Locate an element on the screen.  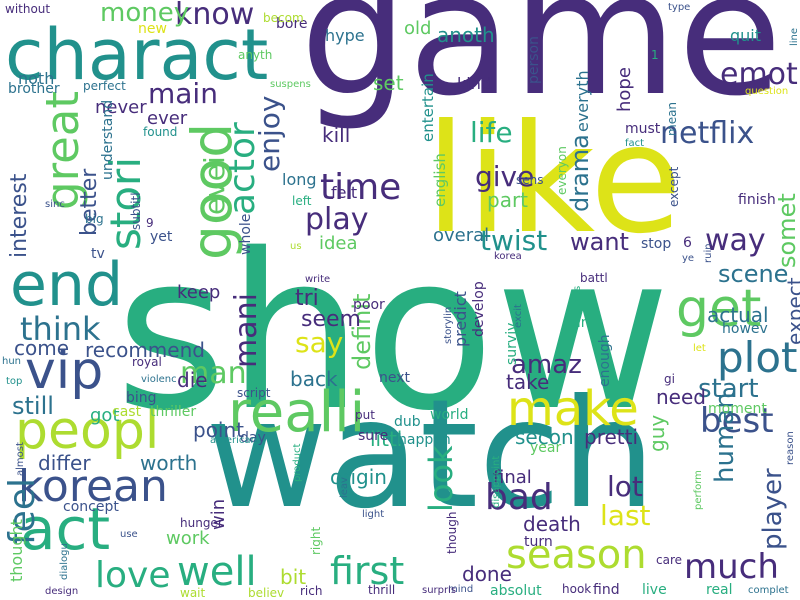
word-never: never is located at coordinates (121, 107).